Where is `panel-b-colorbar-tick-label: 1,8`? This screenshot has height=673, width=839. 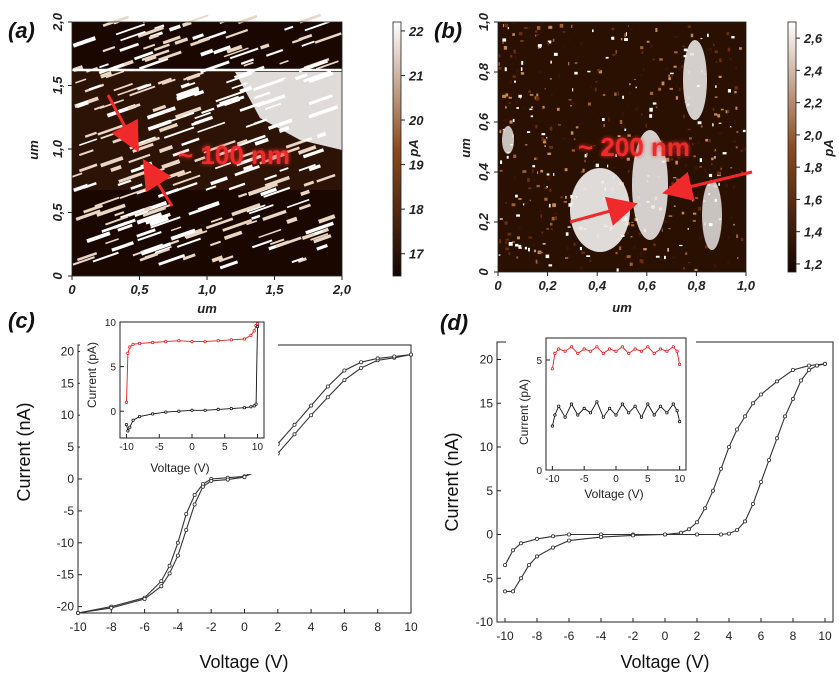 panel-b-colorbar-tick-label: 1,8 is located at coordinates (813, 167).